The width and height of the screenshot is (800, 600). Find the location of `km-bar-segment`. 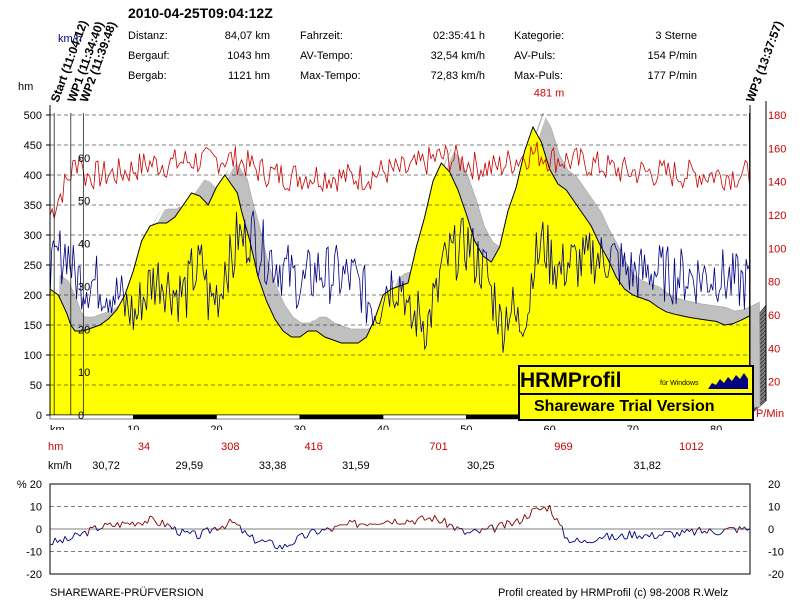

km-bar-segment is located at coordinates (91, 417).